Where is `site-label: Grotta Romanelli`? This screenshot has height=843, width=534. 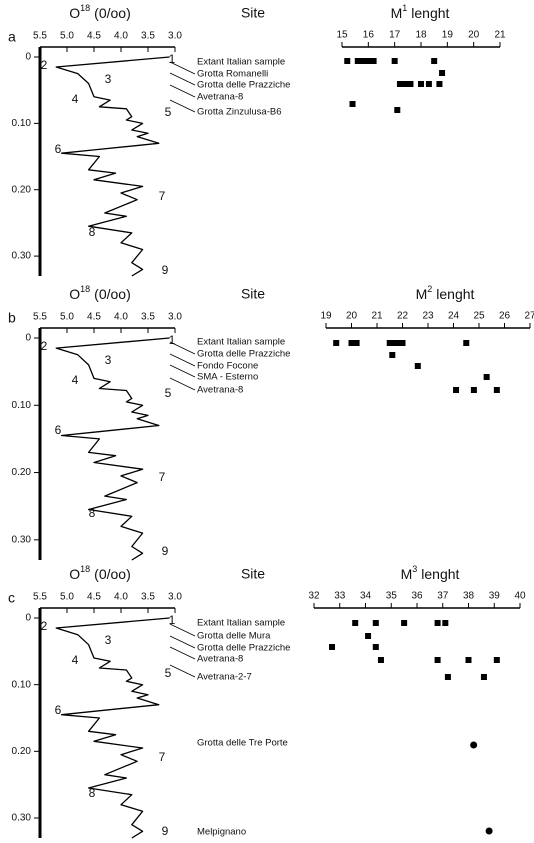 site-label: Grotta Romanelli is located at coordinates (232, 74).